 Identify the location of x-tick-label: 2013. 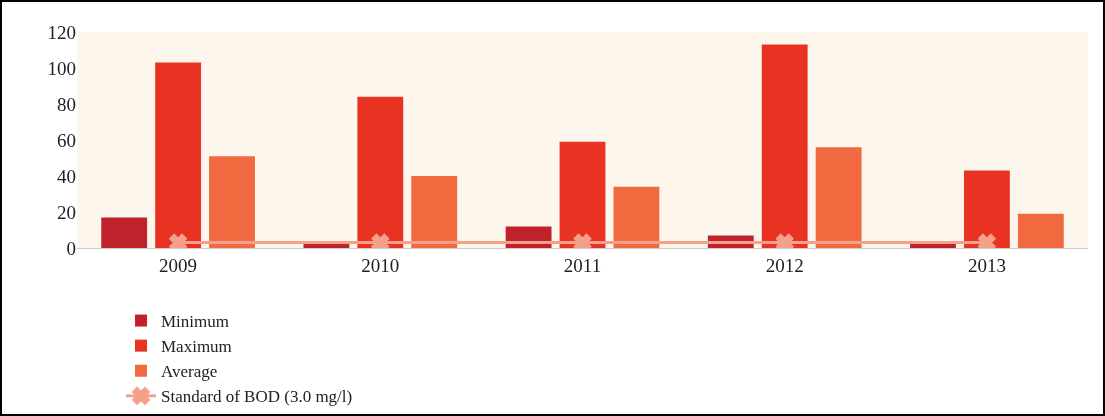
(986, 265).